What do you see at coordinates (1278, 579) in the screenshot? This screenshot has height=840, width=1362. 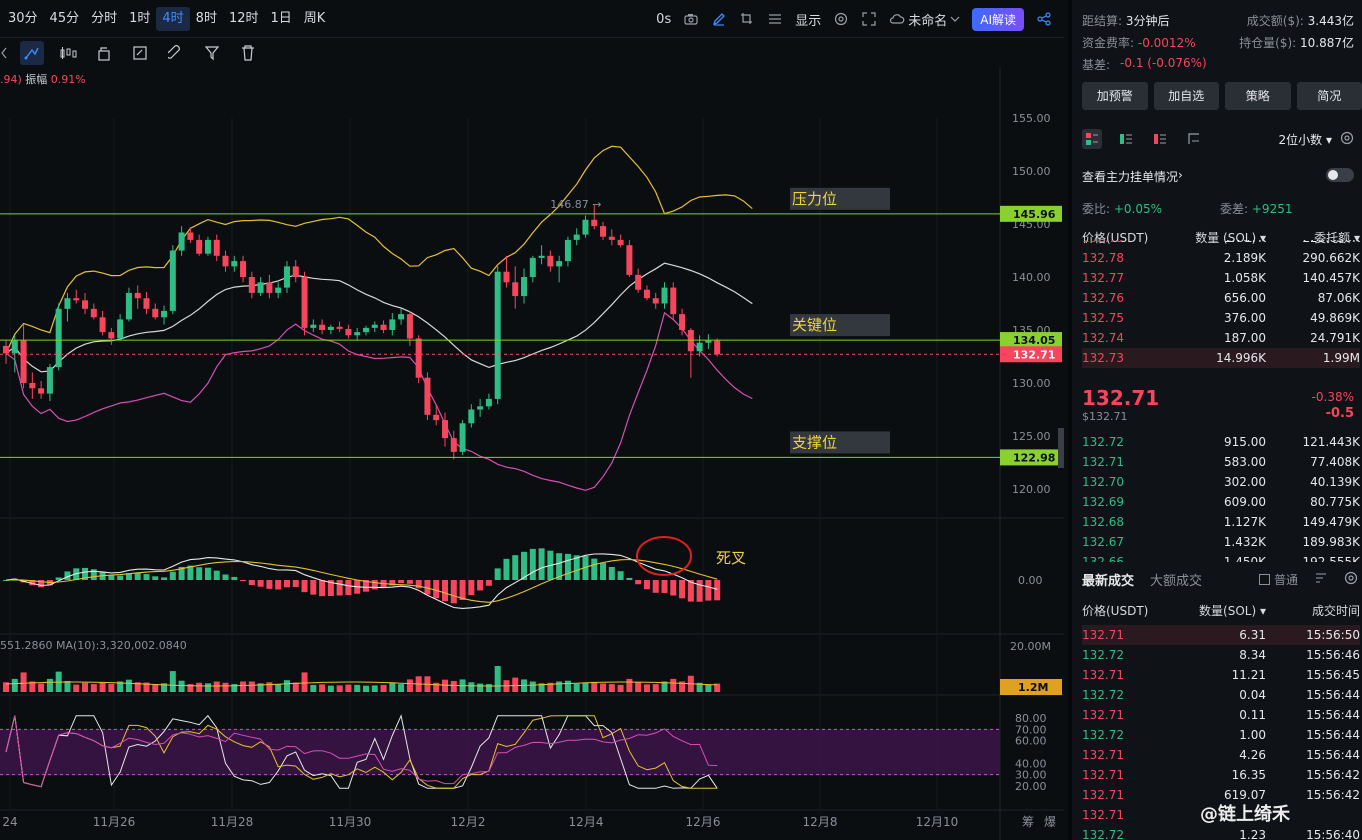 I see `normal-filter: 普通` at bounding box center [1278, 579].